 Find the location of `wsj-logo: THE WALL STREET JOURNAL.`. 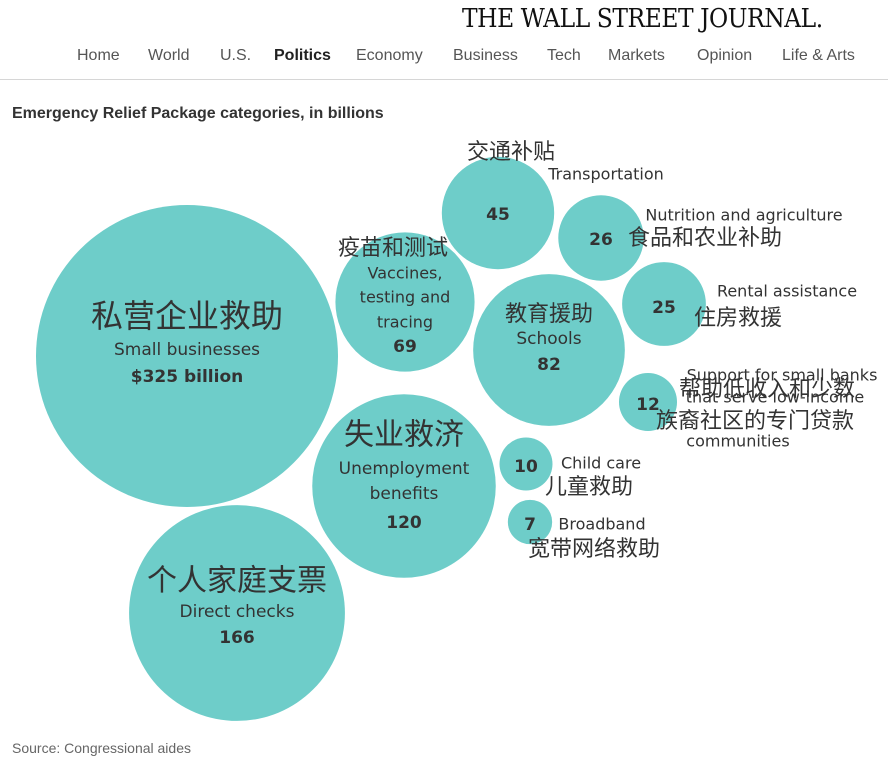

wsj-logo: THE WALL STREET JOURNAL. is located at coordinates (642, 19).